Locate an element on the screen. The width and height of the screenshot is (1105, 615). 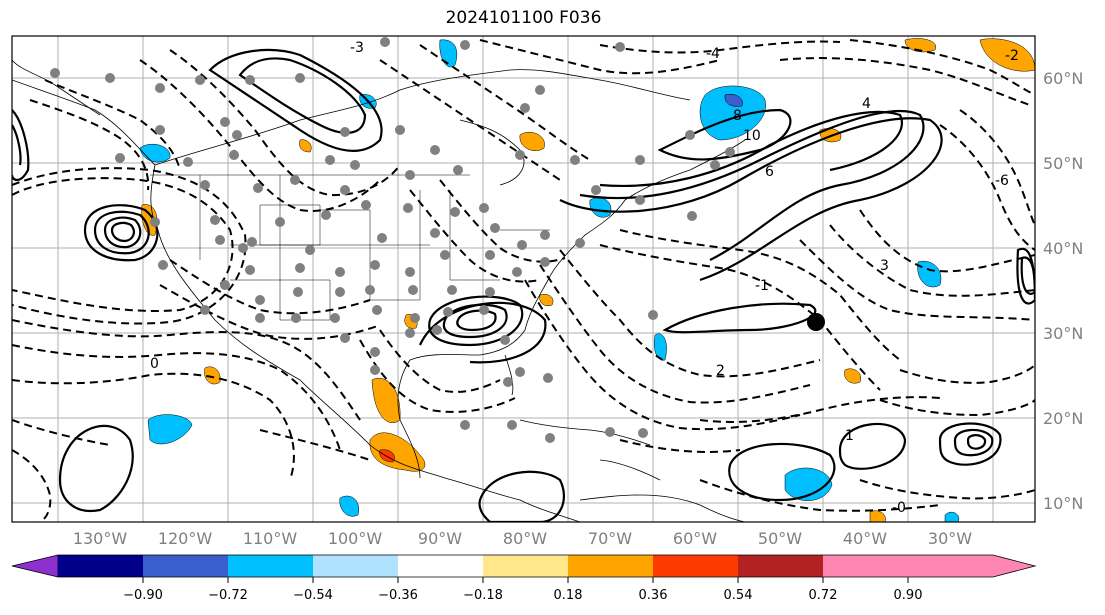
colorbar-tick-label: 0.54 is located at coordinates (738, 595).